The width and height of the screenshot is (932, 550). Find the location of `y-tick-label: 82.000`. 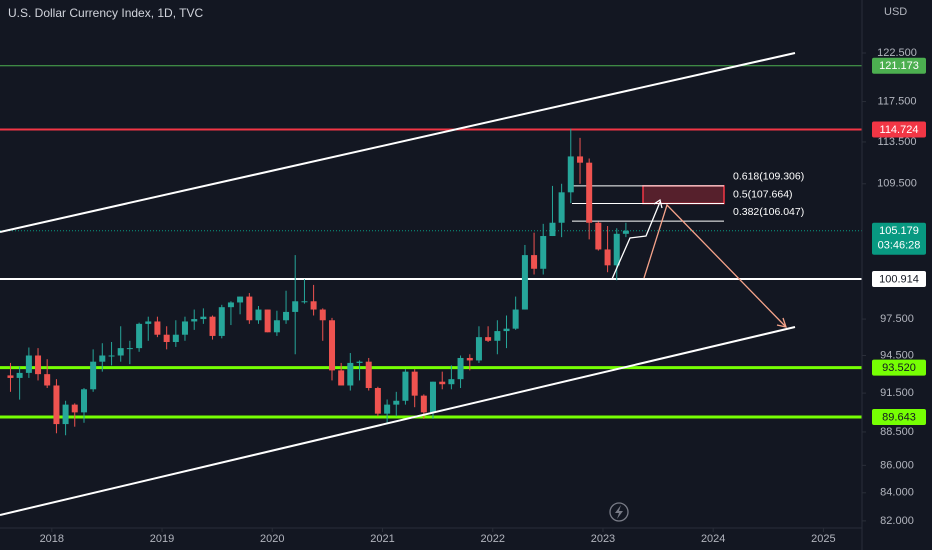

y-tick-label: 82.000 is located at coordinates (897, 521).